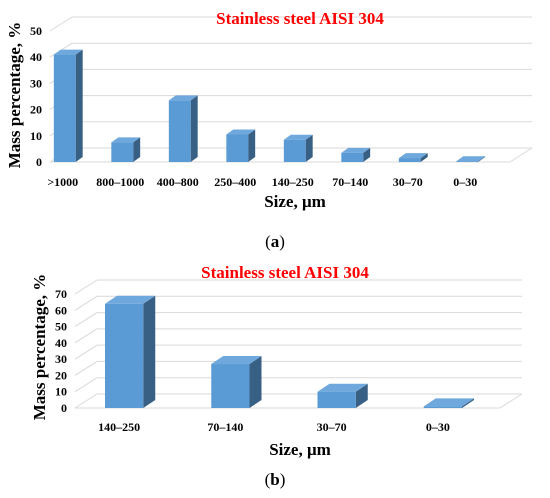  Describe the element at coordinates (120, 182) in the screenshot. I see `x-tick-label: 800–1000` at that location.